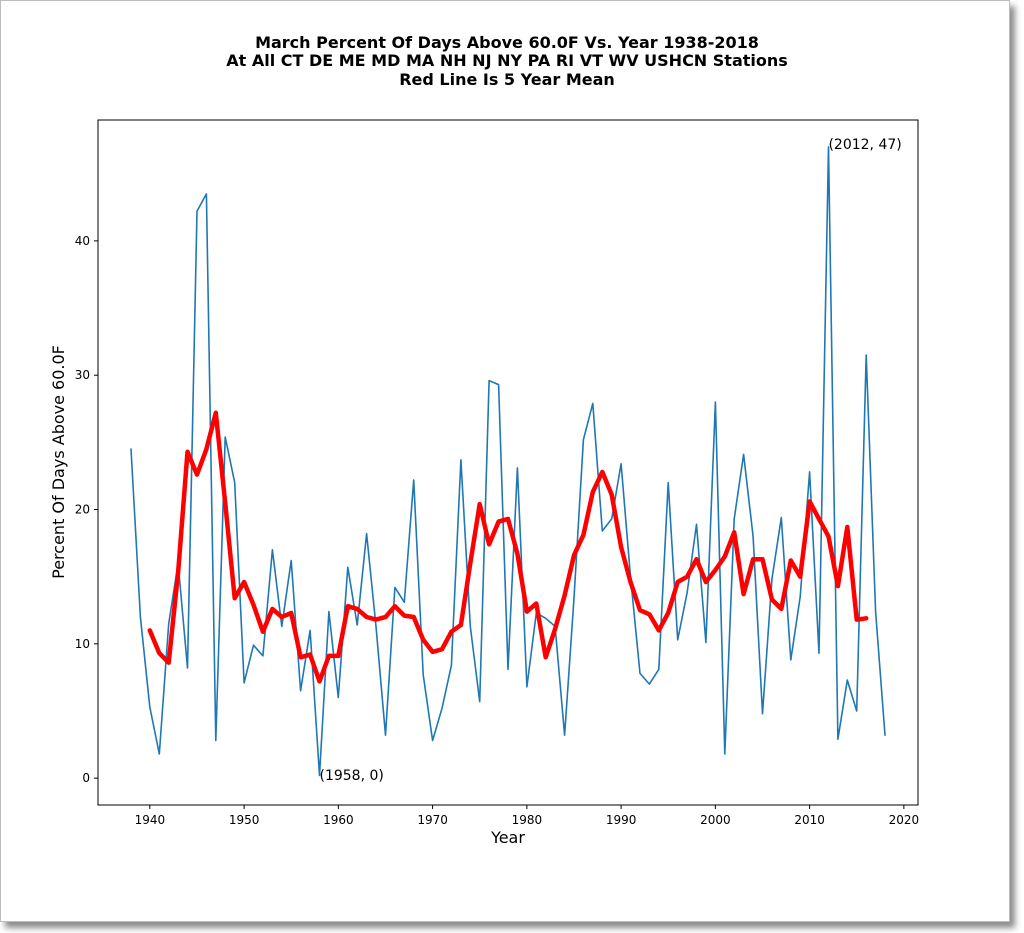 This screenshot has height=933, width=1024. I want to click on x-axis: 1940 1950 1960 1970 1980 1990 2000 2010 2020, so click(527, 816).